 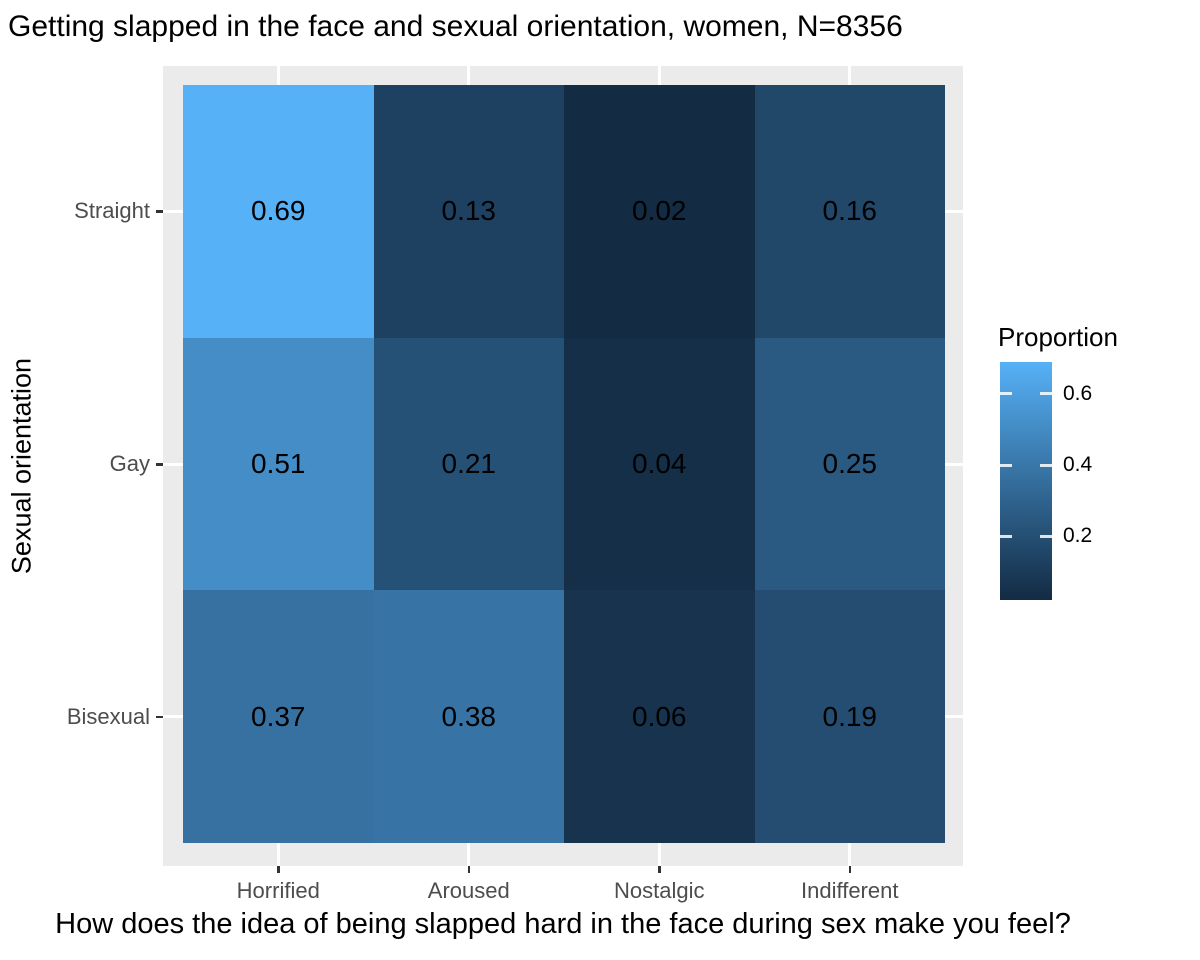 What do you see at coordinates (1078, 393) in the screenshot?
I see `legend-tick-label: 0.6` at bounding box center [1078, 393].